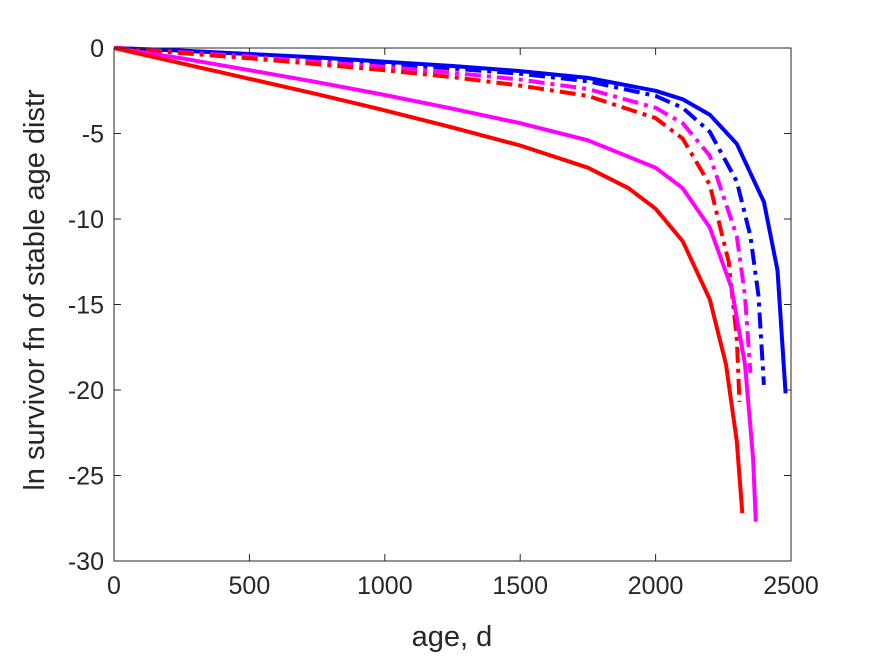  I want to click on y-tick-label: -5, so click(93, 135).